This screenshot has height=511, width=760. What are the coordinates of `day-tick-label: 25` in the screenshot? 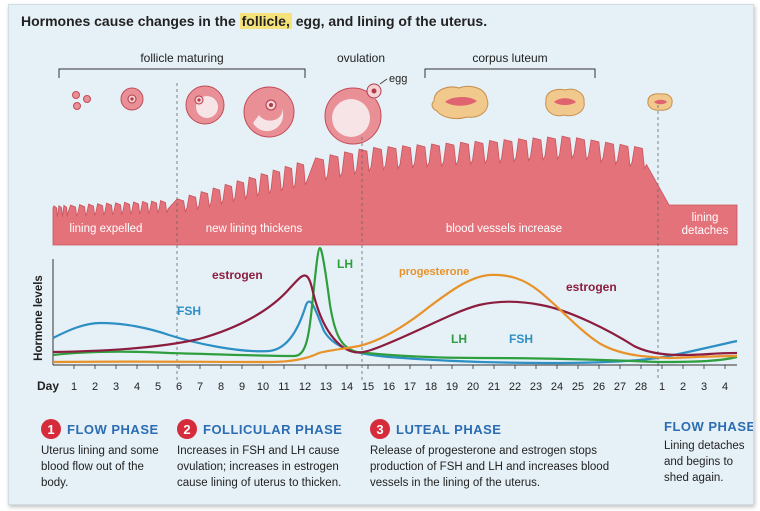 It's located at (578, 387).